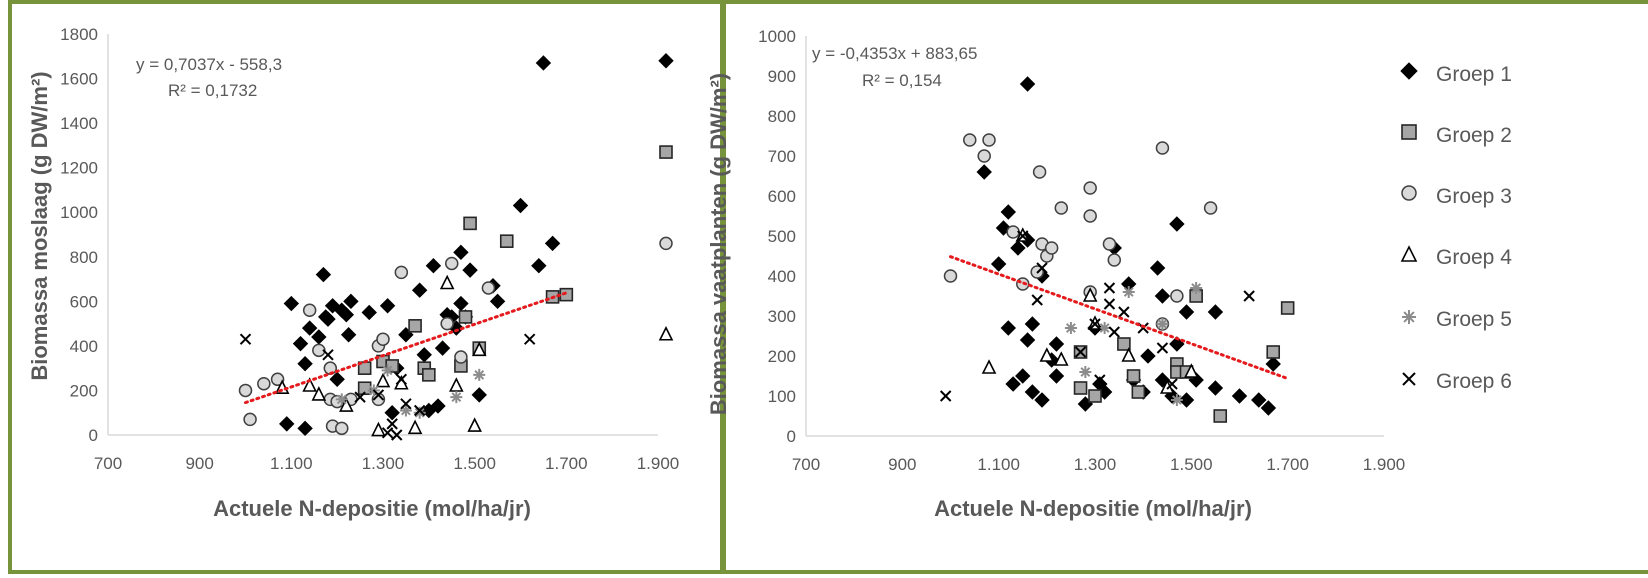 The width and height of the screenshot is (1648, 578). What do you see at coordinates (782, 316) in the screenshot?
I see `y-tick-label: 300` at bounding box center [782, 316].